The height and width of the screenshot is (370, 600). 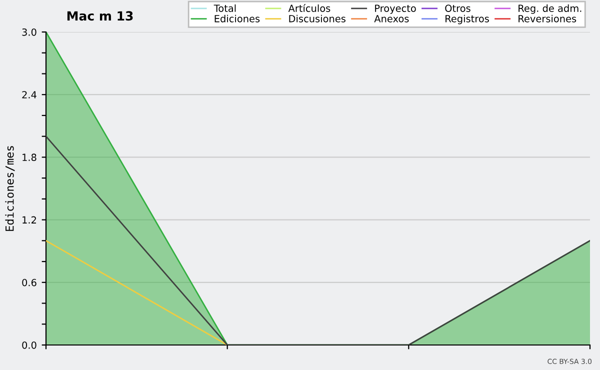 What do you see at coordinates (29, 94) in the screenshot?
I see `y-tick-label: 2.4` at bounding box center [29, 94].